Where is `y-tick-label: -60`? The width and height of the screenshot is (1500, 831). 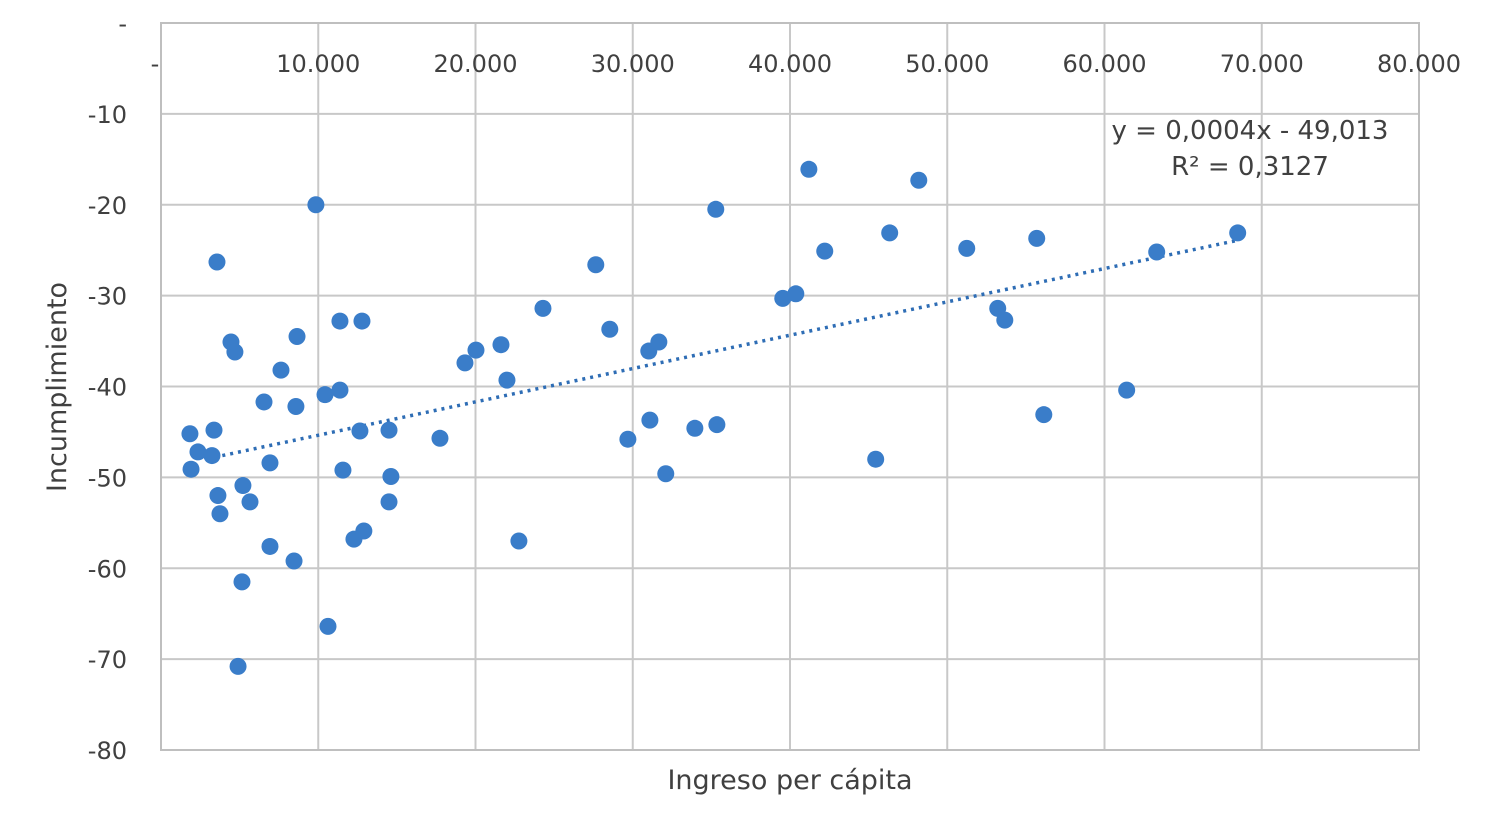
y-tick-label: -60 is located at coordinates (107, 569).